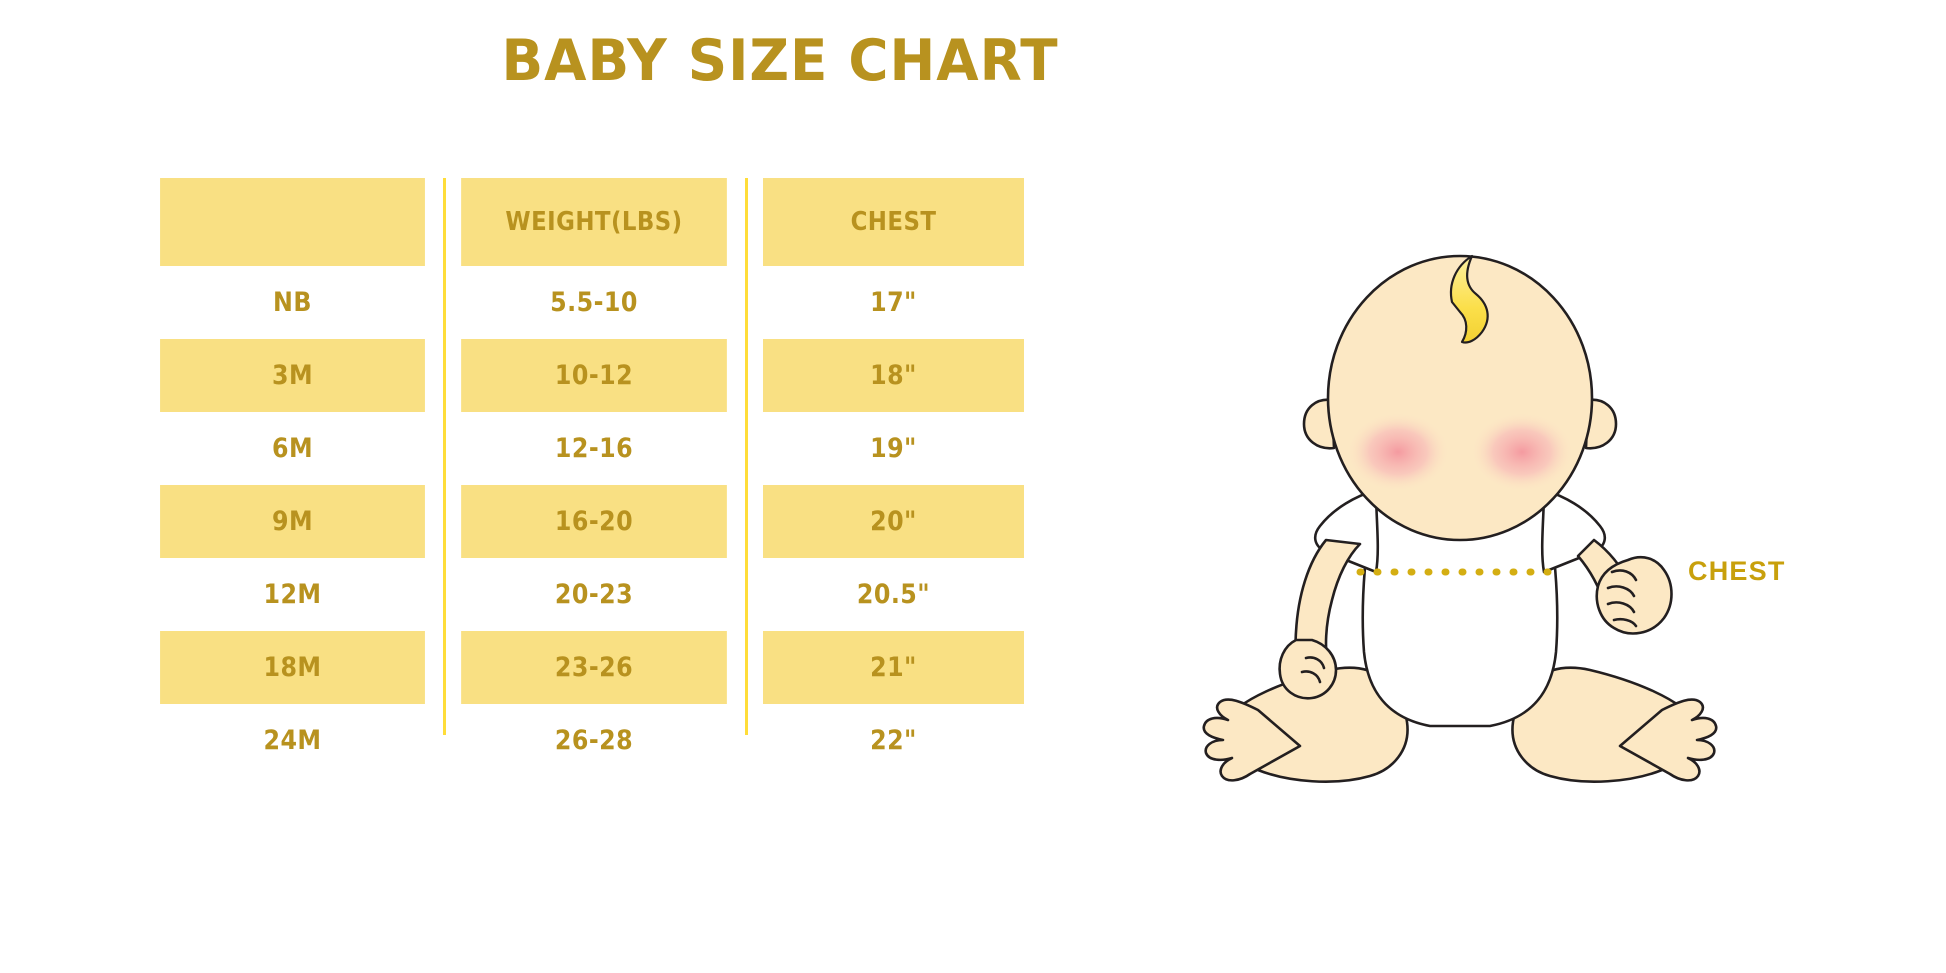 The image size is (1946, 973). Describe the element at coordinates (1469, 299) in the screenshot. I see `baby-hair-curl` at that location.